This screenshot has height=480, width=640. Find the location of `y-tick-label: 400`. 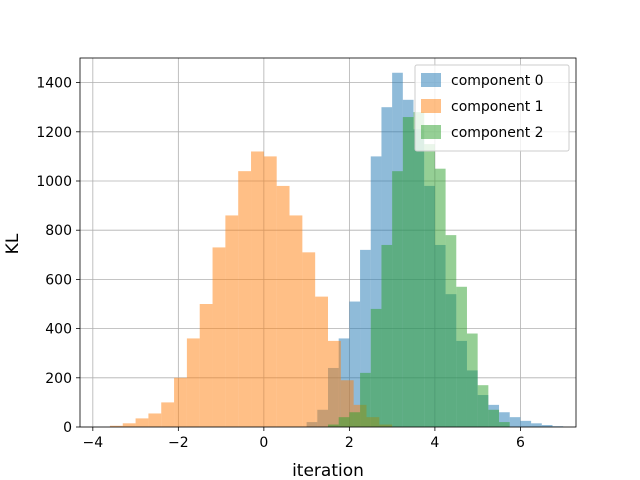

y-tick-label: 400 is located at coordinates (58, 330).